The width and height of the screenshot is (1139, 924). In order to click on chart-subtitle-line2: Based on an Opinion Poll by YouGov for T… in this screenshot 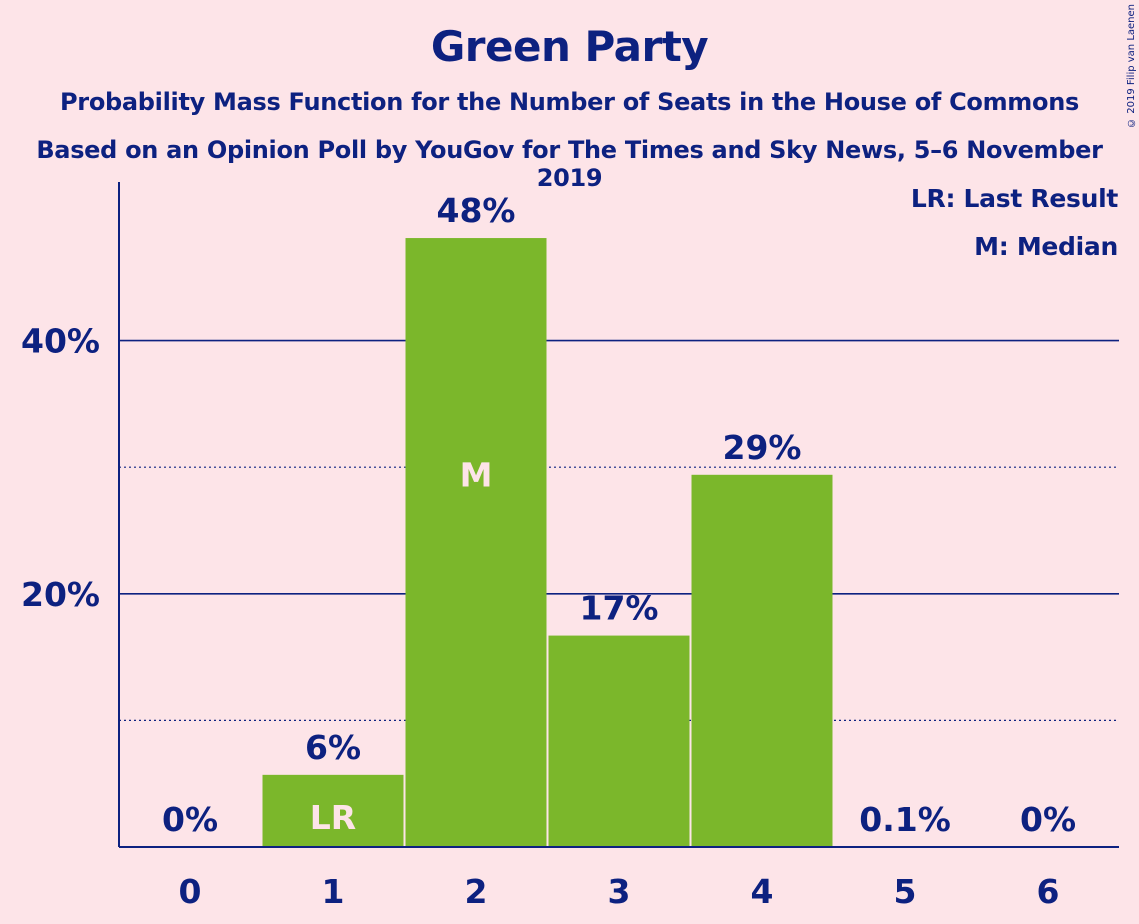, I will do `click(569, 164)`.